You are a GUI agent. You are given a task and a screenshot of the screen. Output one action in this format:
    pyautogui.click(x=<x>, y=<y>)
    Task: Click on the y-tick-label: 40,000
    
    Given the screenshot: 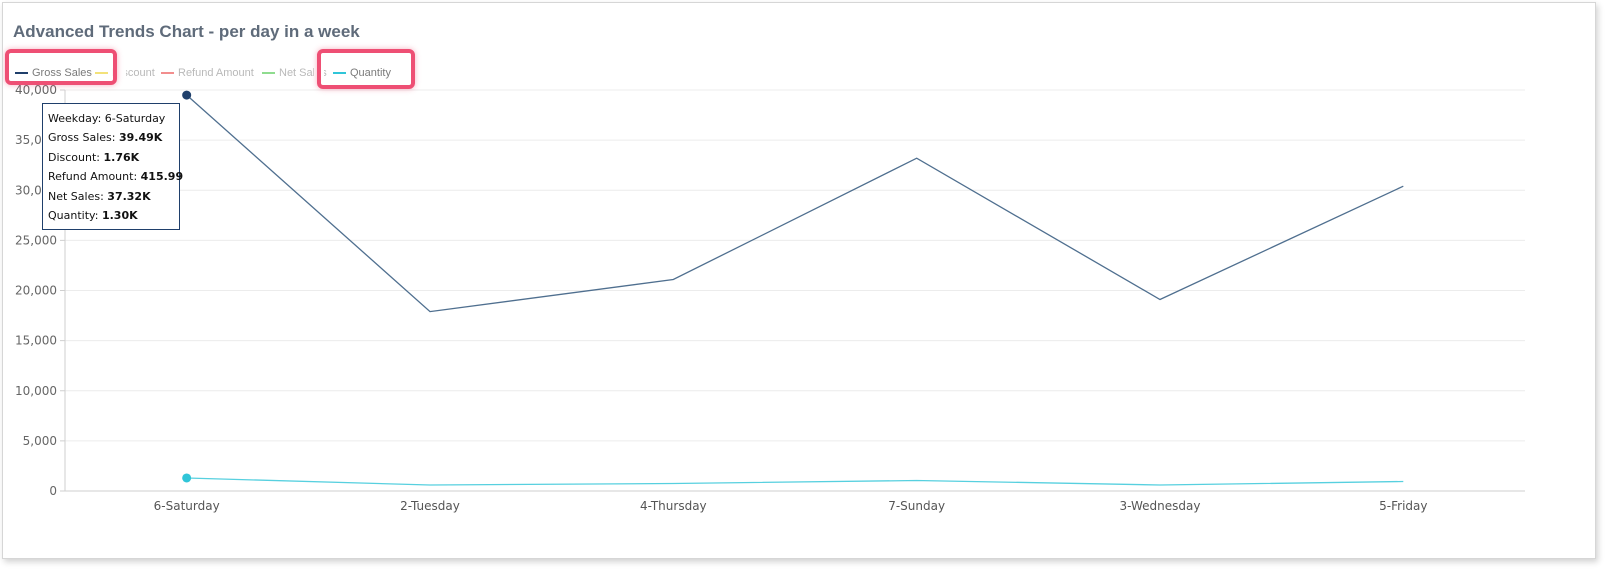 What is the action you would take?
    pyautogui.click(x=36, y=90)
    